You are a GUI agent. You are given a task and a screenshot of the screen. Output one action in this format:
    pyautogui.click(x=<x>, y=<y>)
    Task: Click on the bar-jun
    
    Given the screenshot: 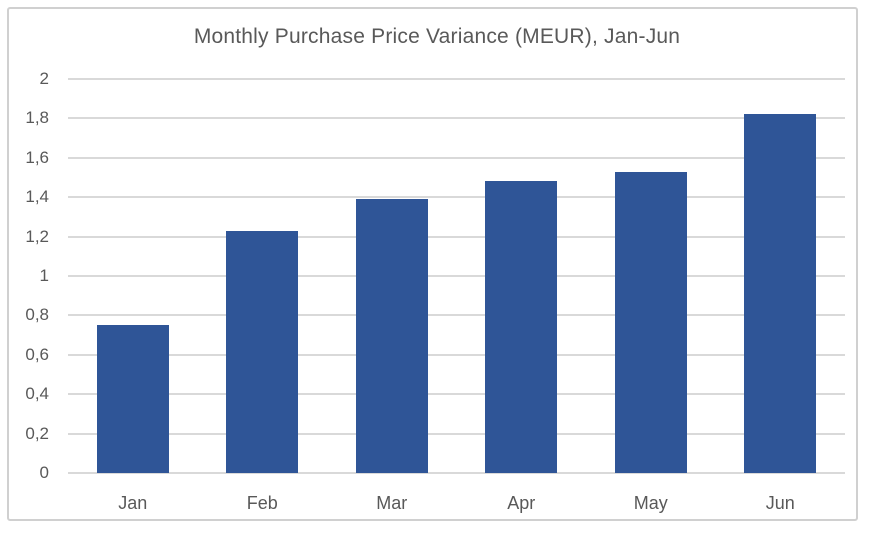 What is the action you would take?
    pyautogui.click(x=780, y=293)
    